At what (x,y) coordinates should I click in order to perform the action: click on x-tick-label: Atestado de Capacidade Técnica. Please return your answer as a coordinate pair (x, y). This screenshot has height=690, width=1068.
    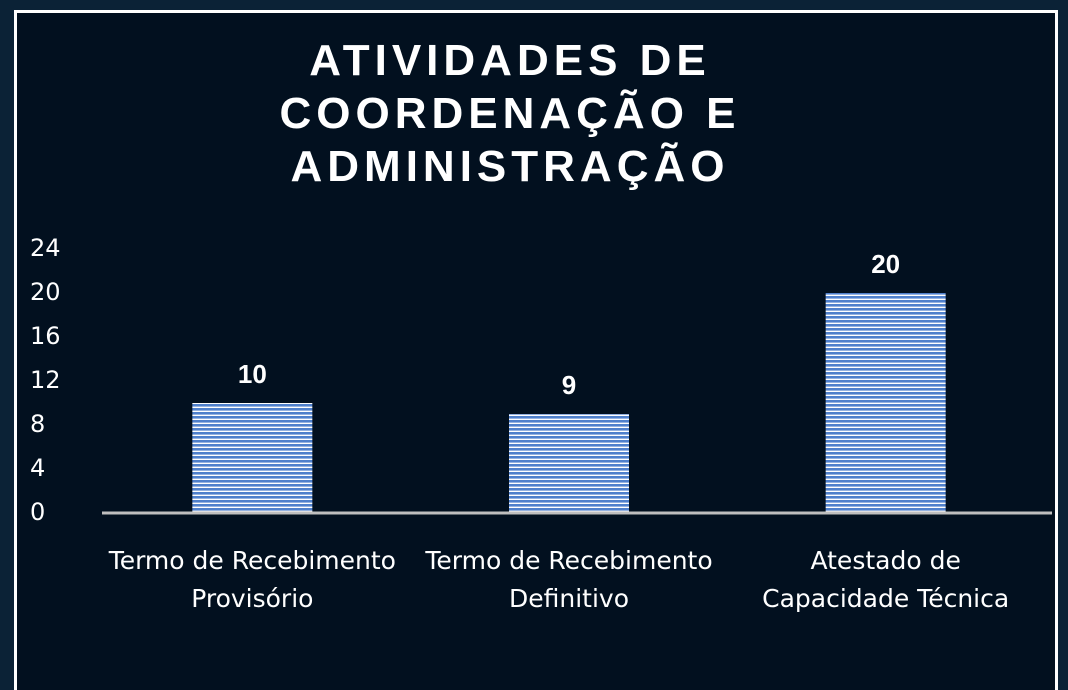
    Looking at the image, I should click on (886, 579).